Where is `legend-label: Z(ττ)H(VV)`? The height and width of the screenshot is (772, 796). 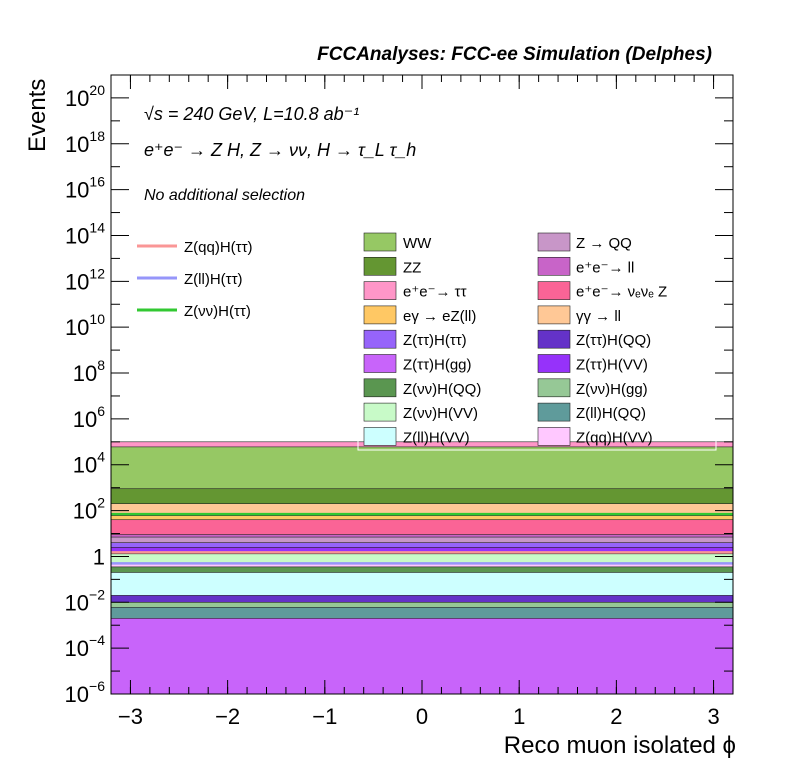 legend-label: Z(ττ)H(VV) is located at coordinates (612, 365).